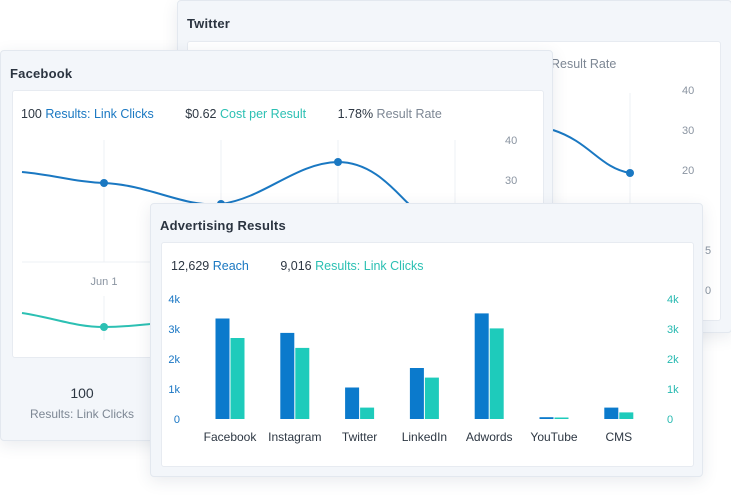 This screenshot has width=731, height=503. What do you see at coordinates (561, 418) in the screenshot?
I see `bar-youtube-link-clicks` at bounding box center [561, 418].